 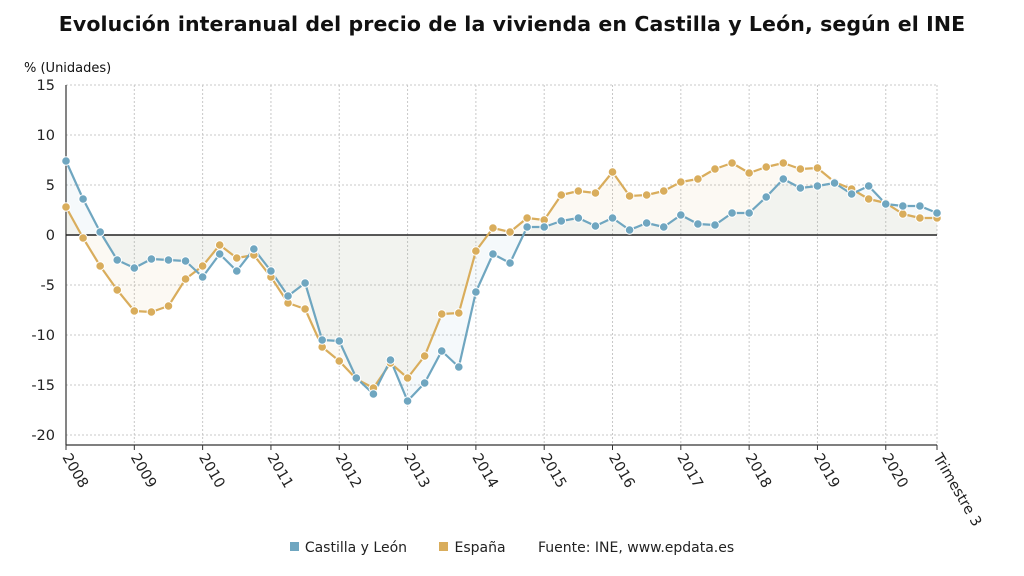 I want to click on x-tick-label: 2009, so click(x=143, y=471).